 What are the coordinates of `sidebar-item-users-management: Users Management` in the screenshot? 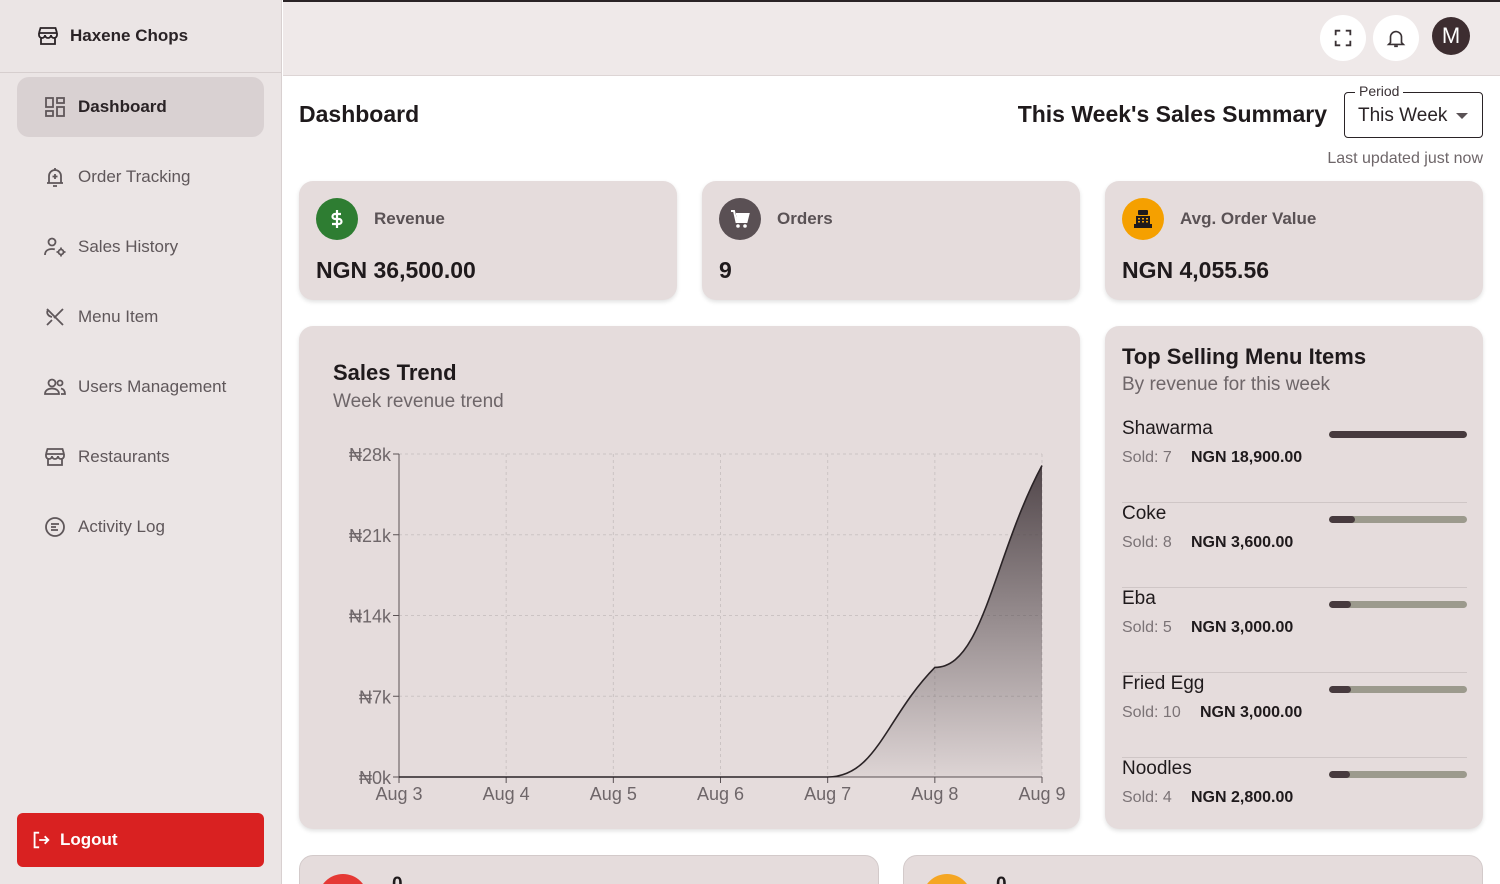 It's located at (140, 387).